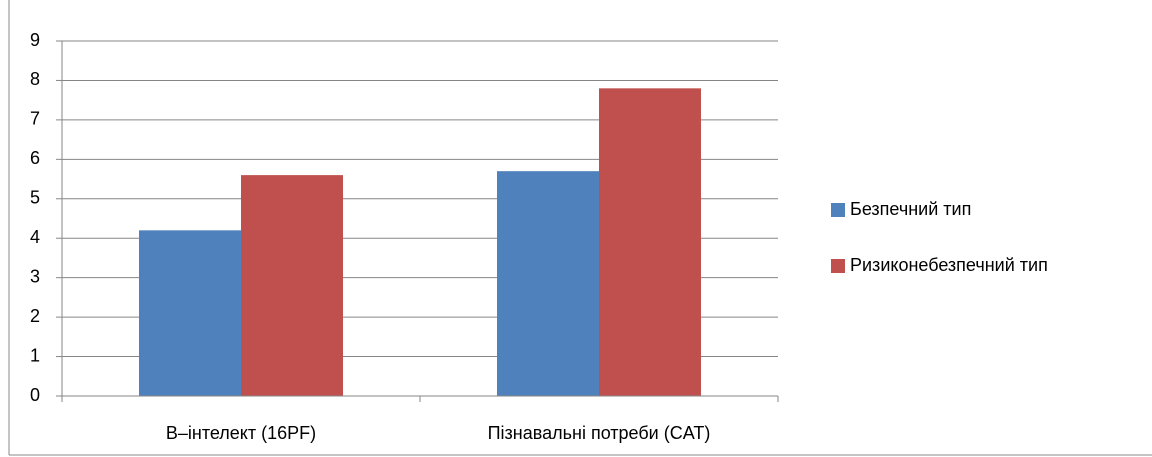  What do you see at coordinates (35, 316) in the screenshot?
I see `y-tick-label: 2` at bounding box center [35, 316].